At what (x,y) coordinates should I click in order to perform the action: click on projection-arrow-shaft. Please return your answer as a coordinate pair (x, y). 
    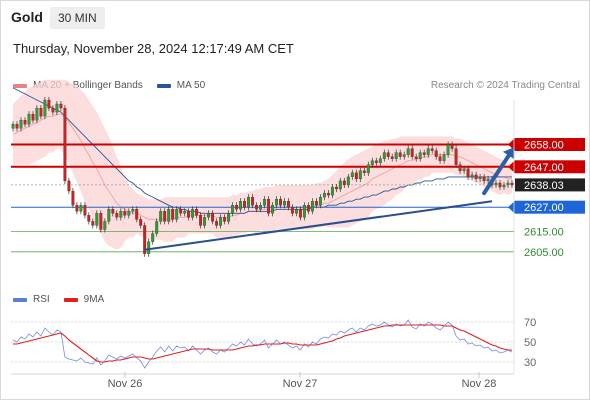
    Looking at the image, I should click on (498, 172).